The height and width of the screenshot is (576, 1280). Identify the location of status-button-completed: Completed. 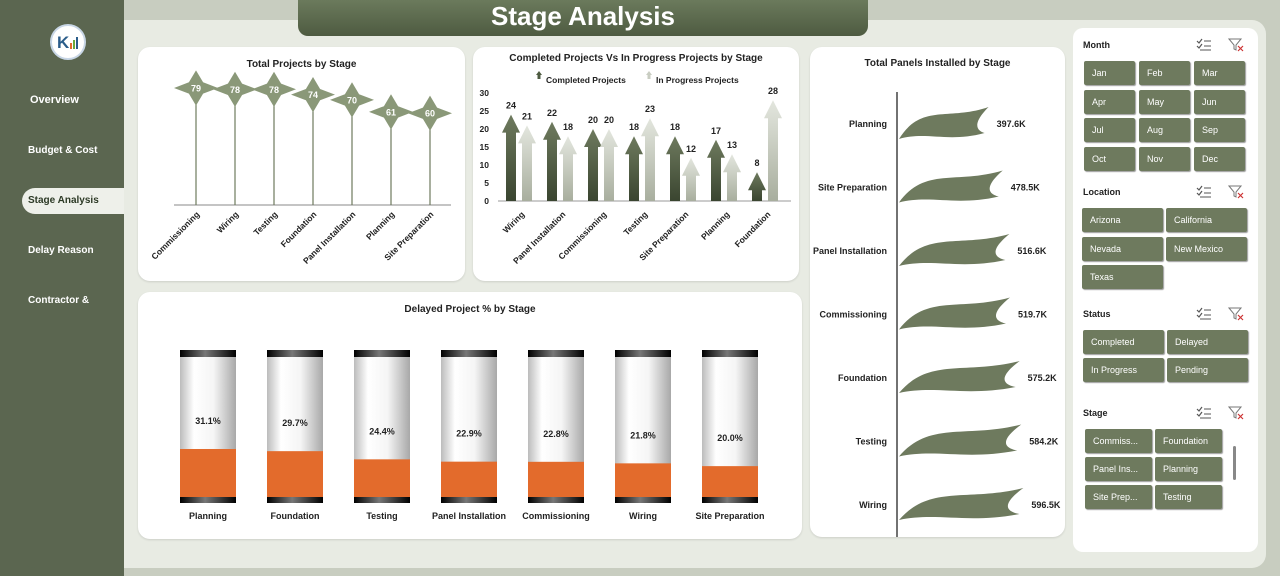
(1123, 342).